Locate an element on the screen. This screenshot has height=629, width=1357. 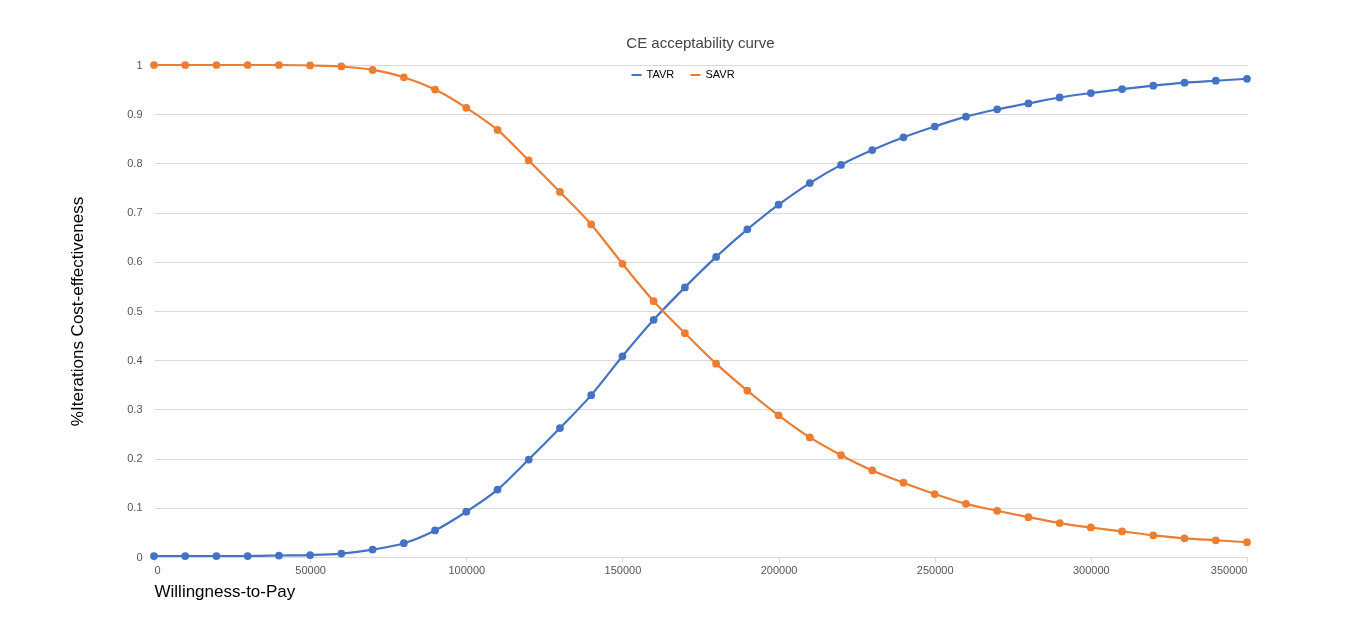
chart-title: CE acceptability curve is located at coordinates (700, 42).